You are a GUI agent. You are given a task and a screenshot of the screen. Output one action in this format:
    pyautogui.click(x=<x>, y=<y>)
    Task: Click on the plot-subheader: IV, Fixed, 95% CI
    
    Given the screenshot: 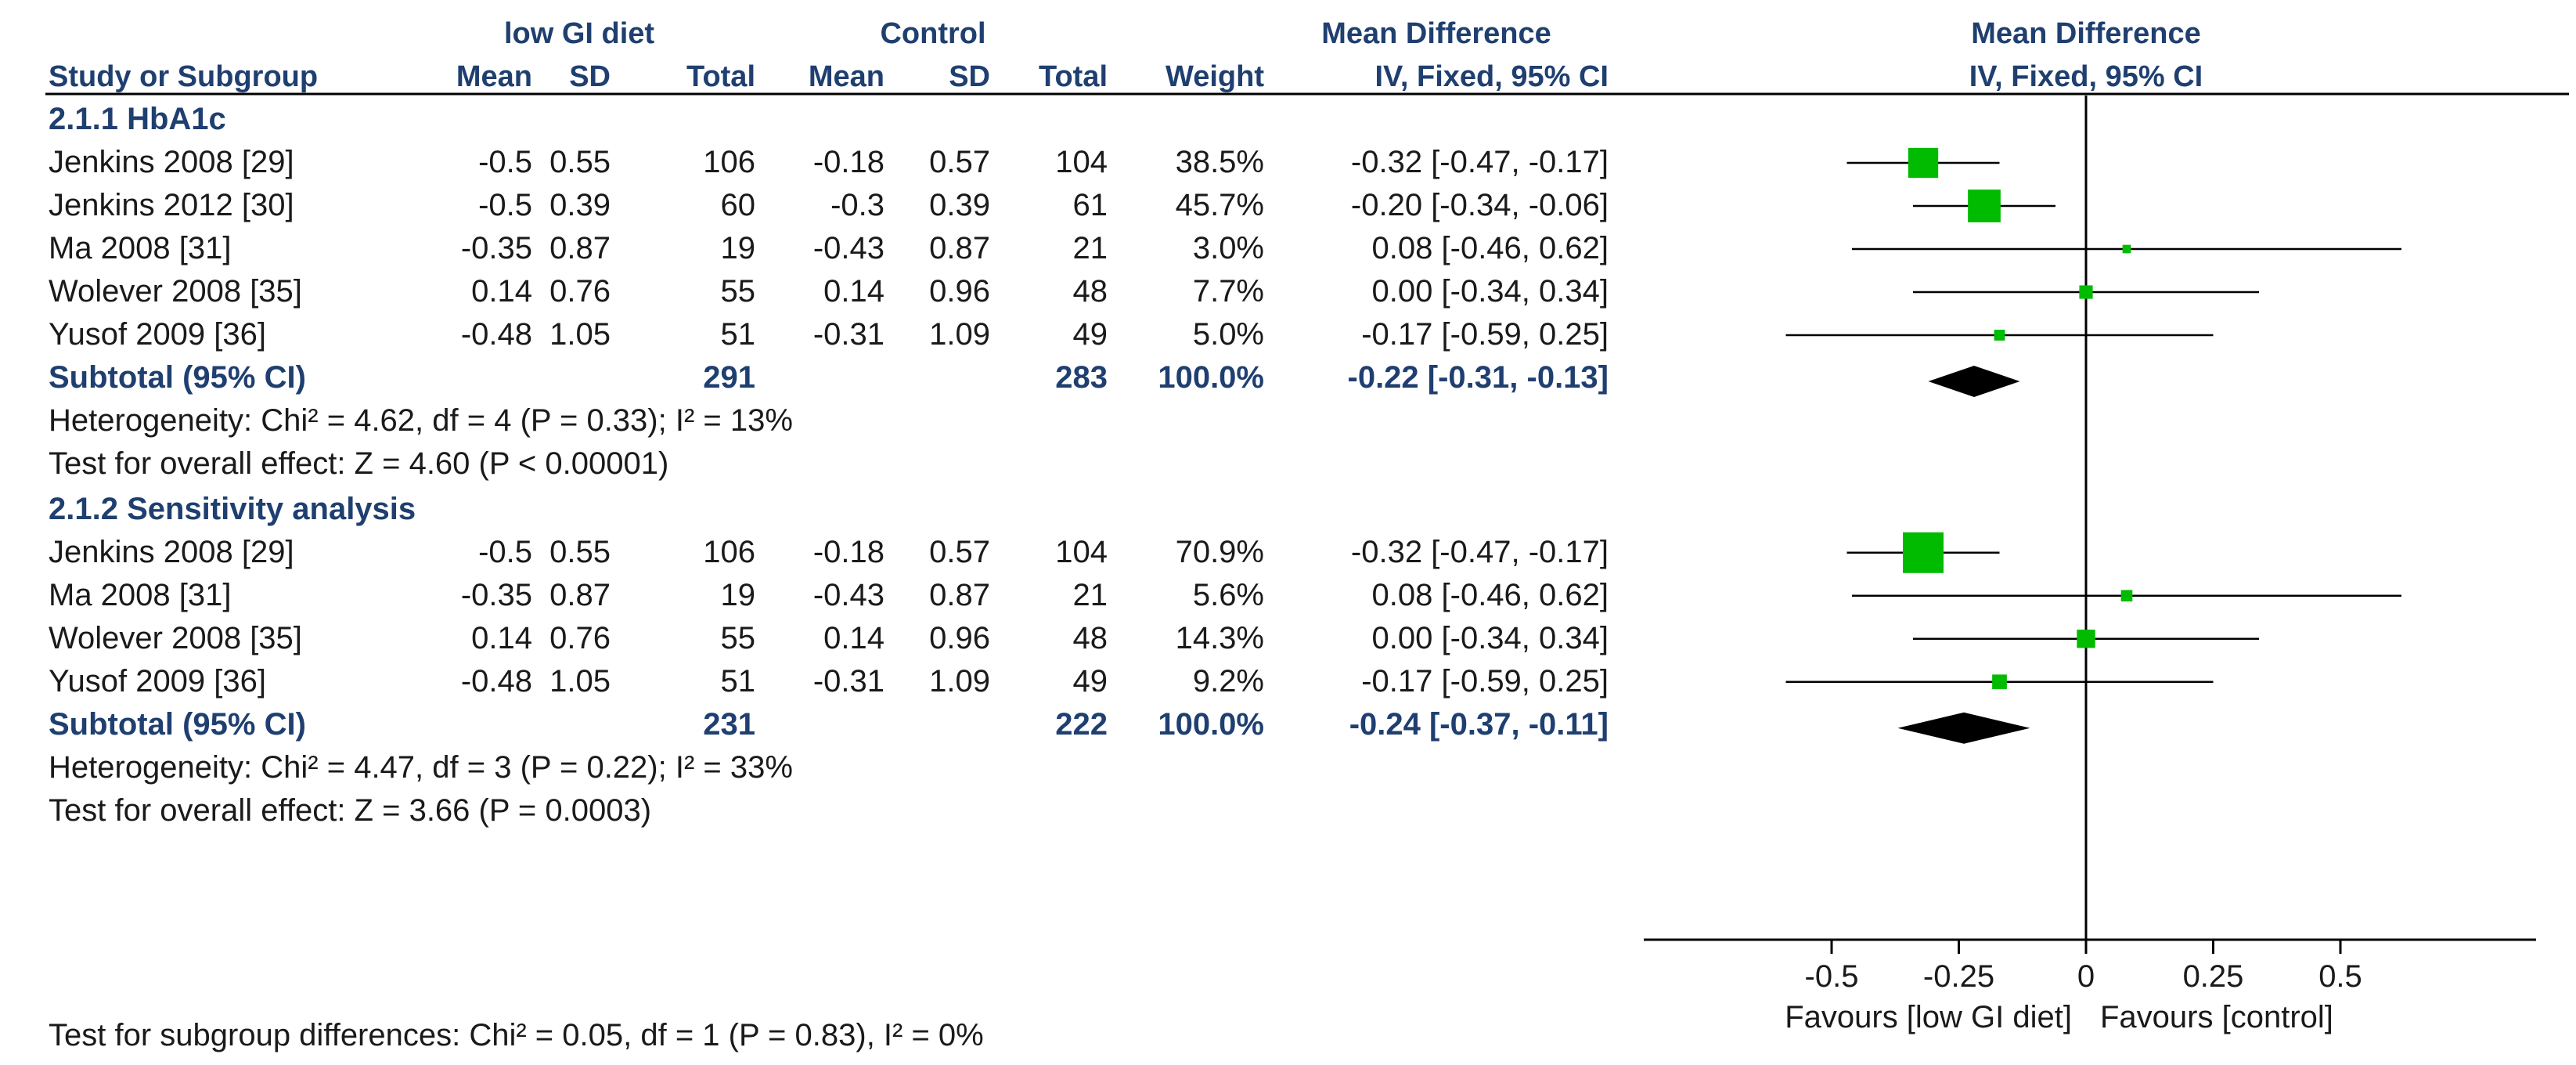 What is the action you would take?
    pyautogui.click(x=2086, y=76)
    